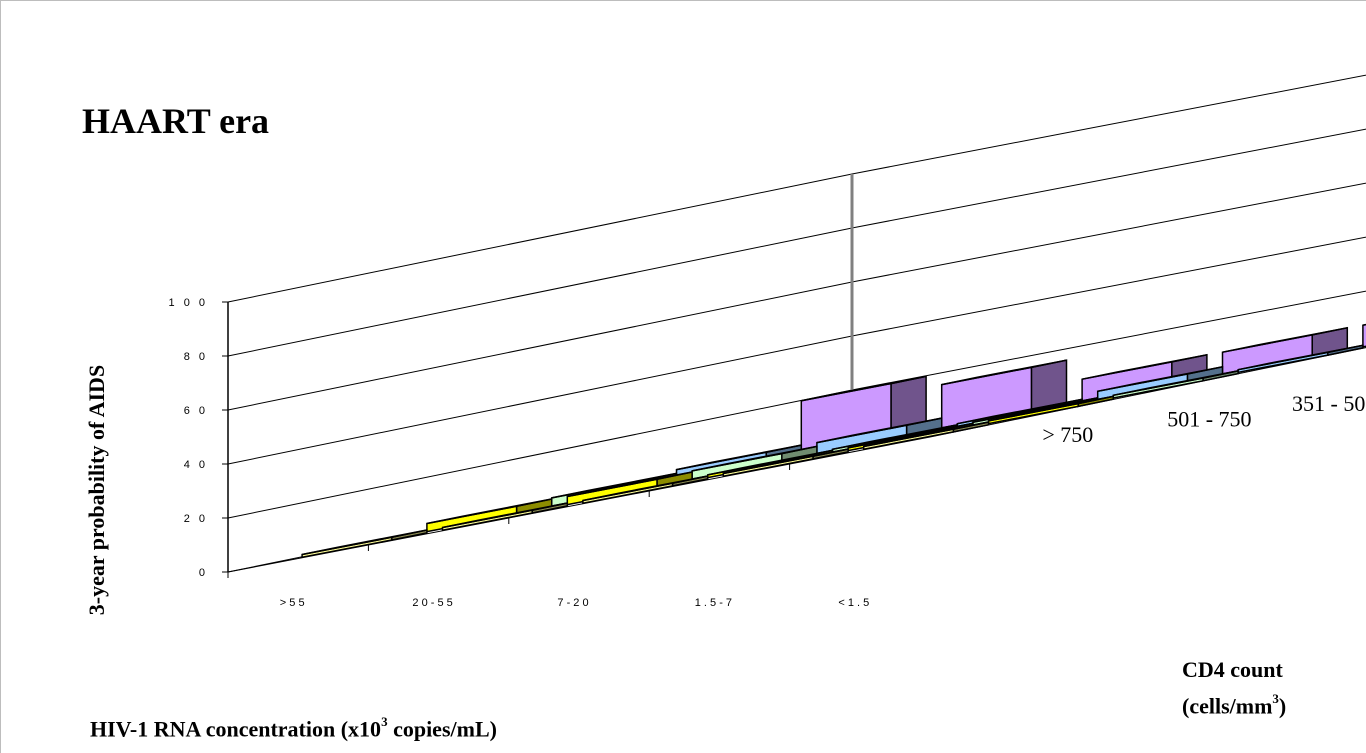 This screenshot has width=1366, height=753. I want to click on z-axis-label-line2: (cells/mm3), so click(1234, 703).